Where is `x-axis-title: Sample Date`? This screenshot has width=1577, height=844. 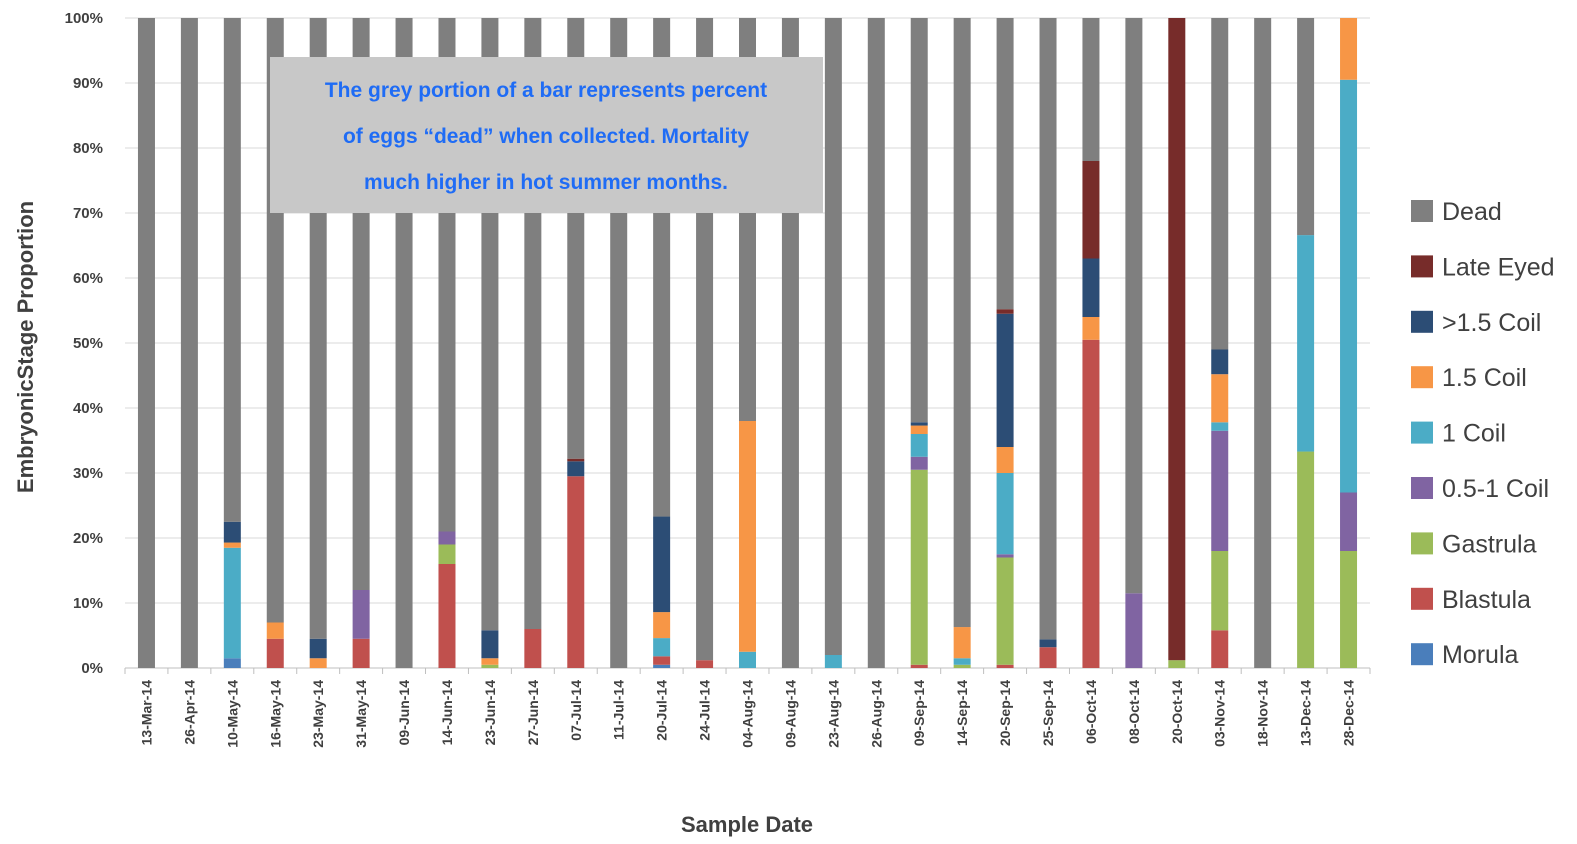 x-axis-title: Sample Date is located at coordinates (747, 824).